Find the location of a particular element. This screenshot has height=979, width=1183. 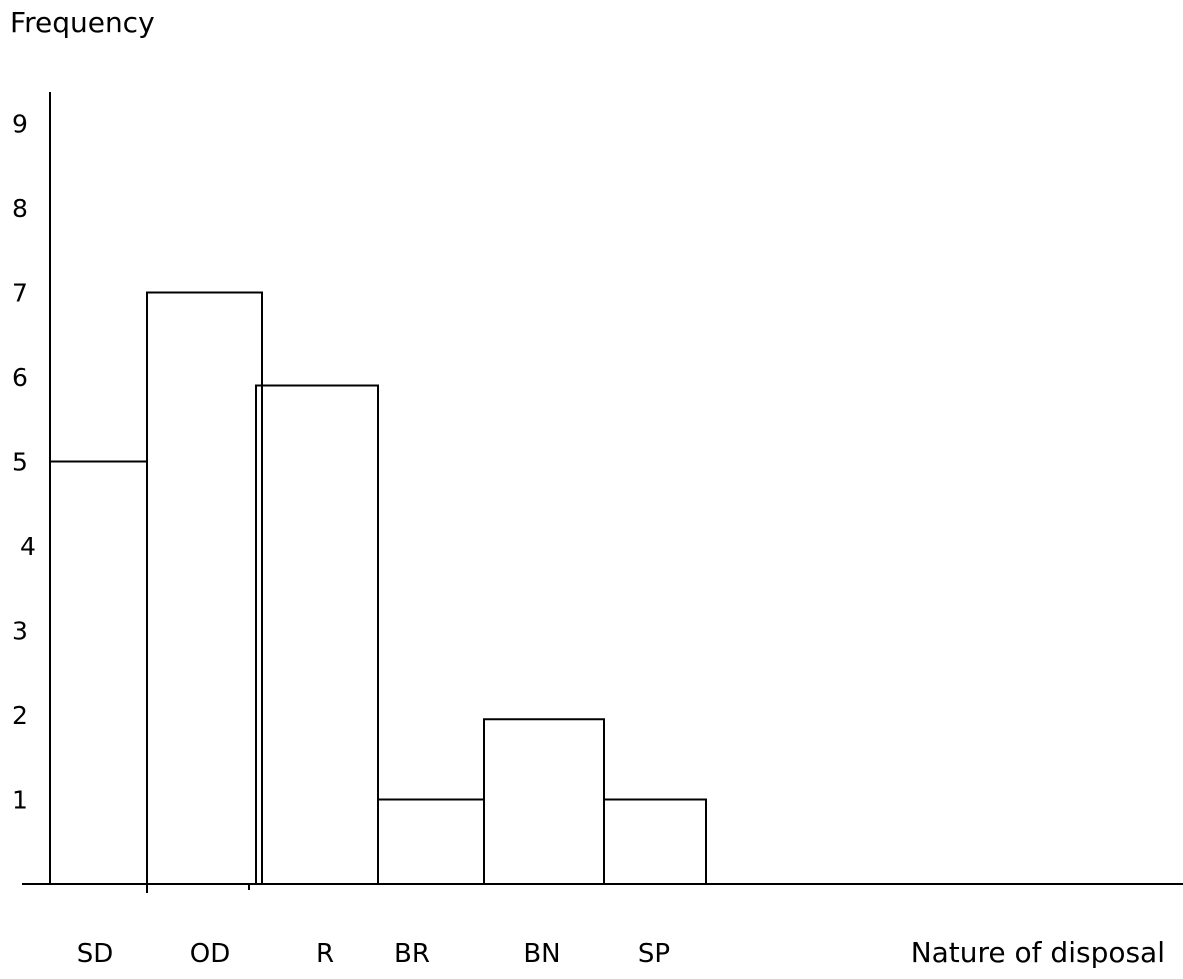

y-axis-label: Frequency is located at coordinates (82, 22).